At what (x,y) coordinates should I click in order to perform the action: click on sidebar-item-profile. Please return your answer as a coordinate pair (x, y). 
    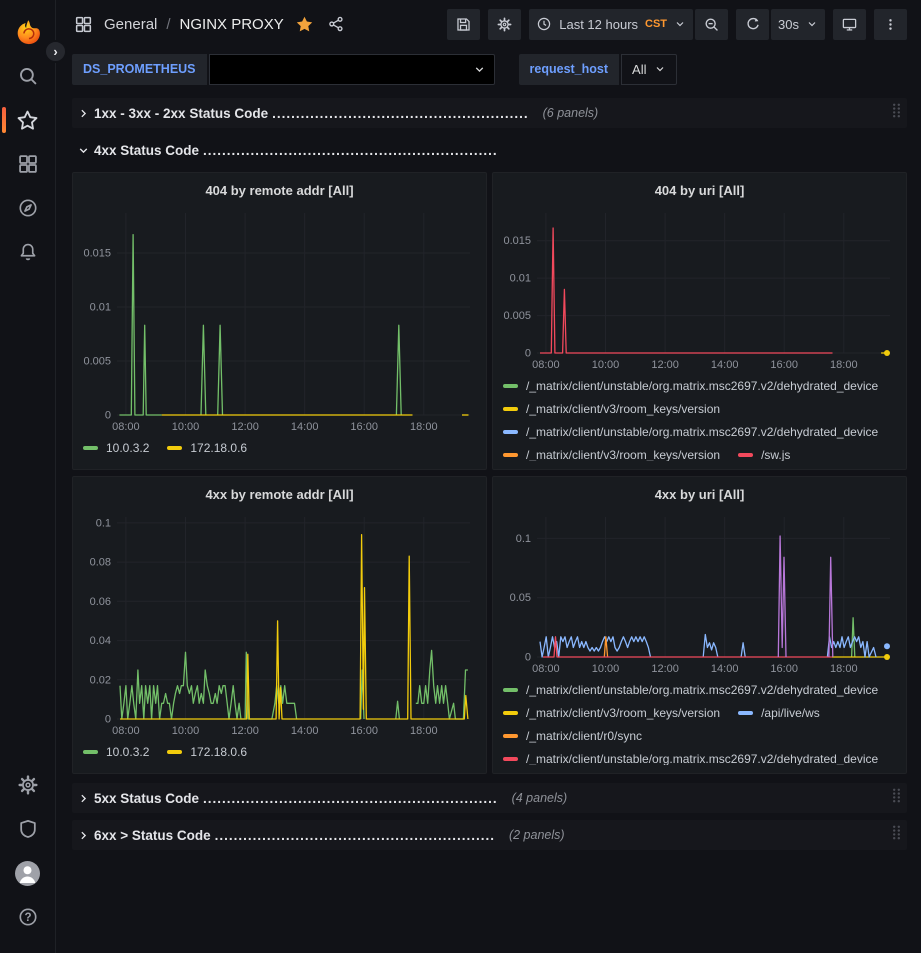
    Looking at the image, I should click on (28, 873).